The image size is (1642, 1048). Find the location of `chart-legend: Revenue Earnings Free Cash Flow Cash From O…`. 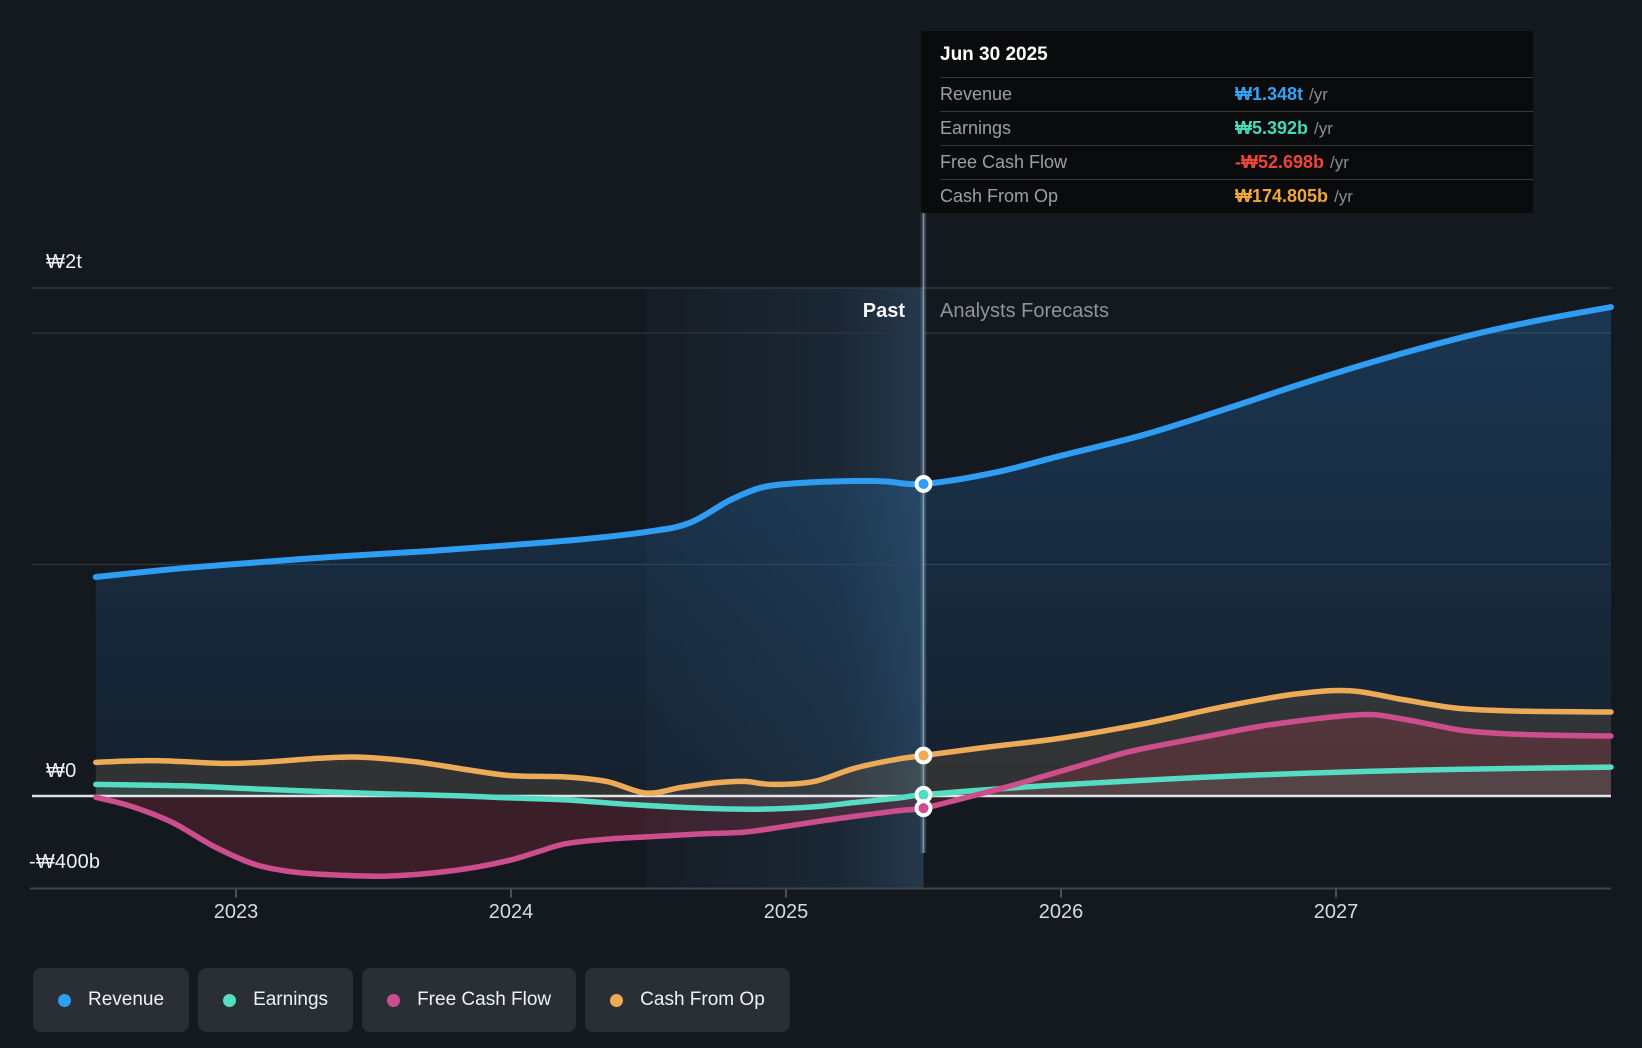

chart-legend: Revenue Earnings Free Cash Flow Cash From O… is located at coordinates (411, 1000).